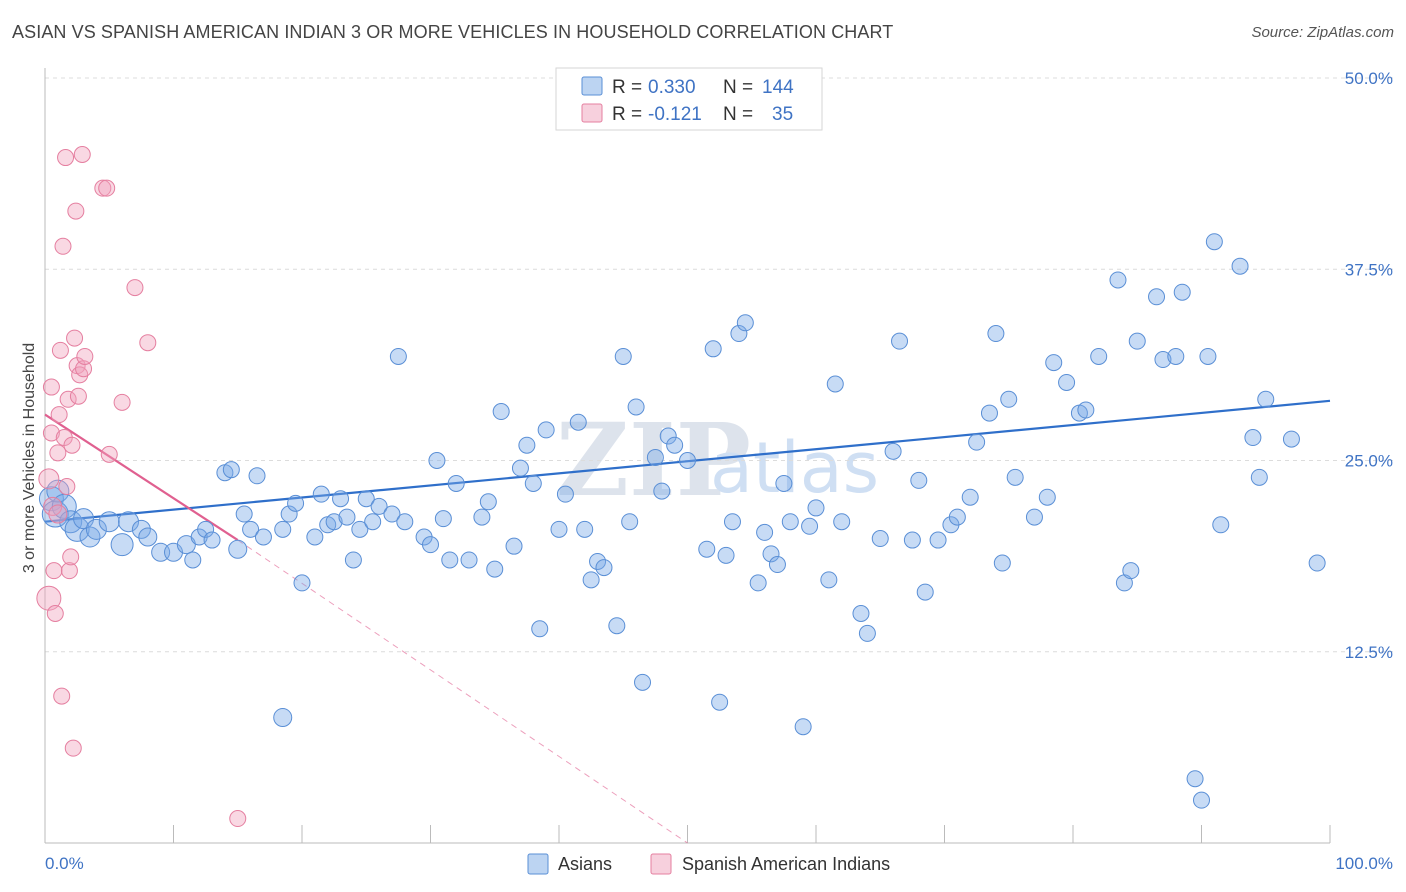 The width and height of the screenshot is (1406, 892). What do you see at coordinates (786, 864) in the screenshot?
I see `bottom-legend-label-spanish: Spanish American Indians` at bounding box center [786, 864].